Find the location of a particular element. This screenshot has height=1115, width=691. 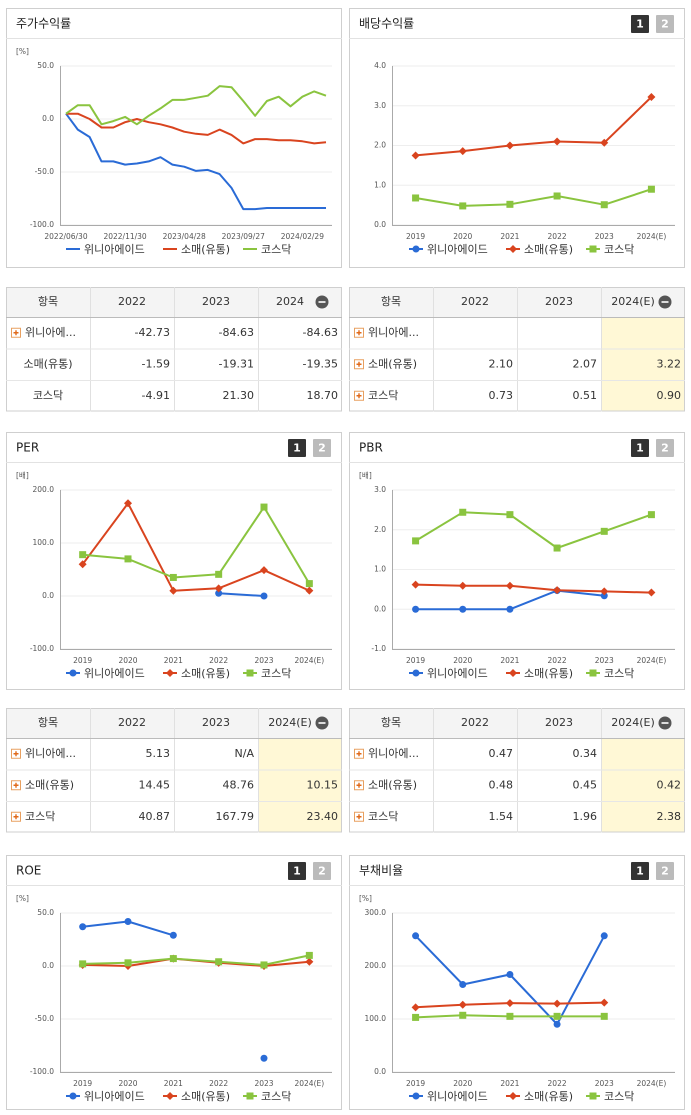

table-cell: 14.45 is located at coordinates (155, 784).